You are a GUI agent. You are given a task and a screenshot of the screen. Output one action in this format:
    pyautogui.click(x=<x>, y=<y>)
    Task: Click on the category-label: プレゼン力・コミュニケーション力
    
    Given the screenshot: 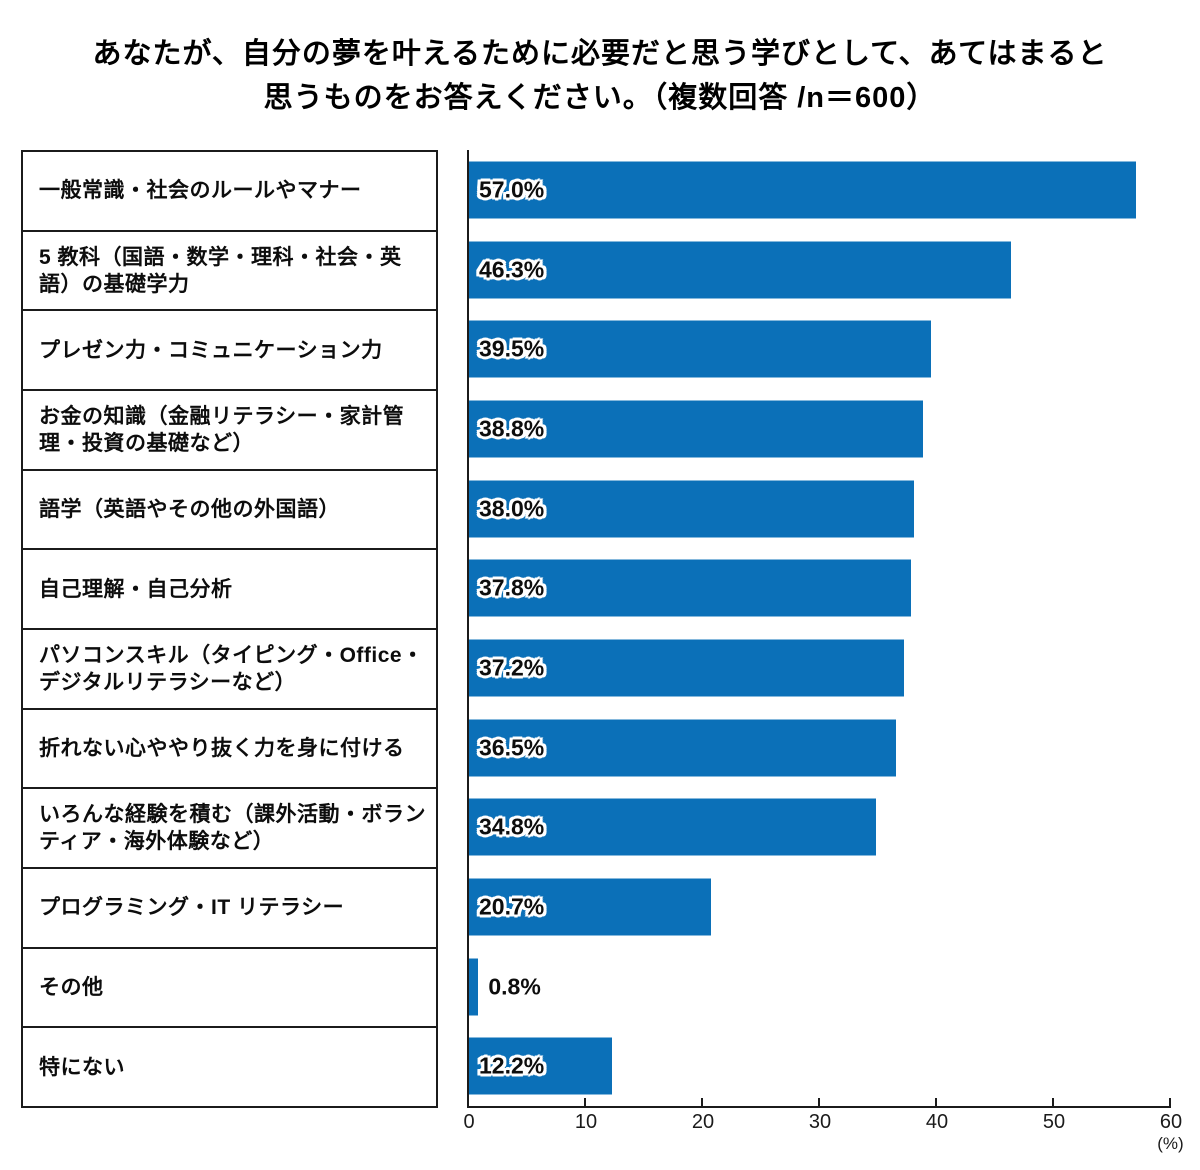 What is the action you would take?
    pyautogui.click(x=211, y=350)
    